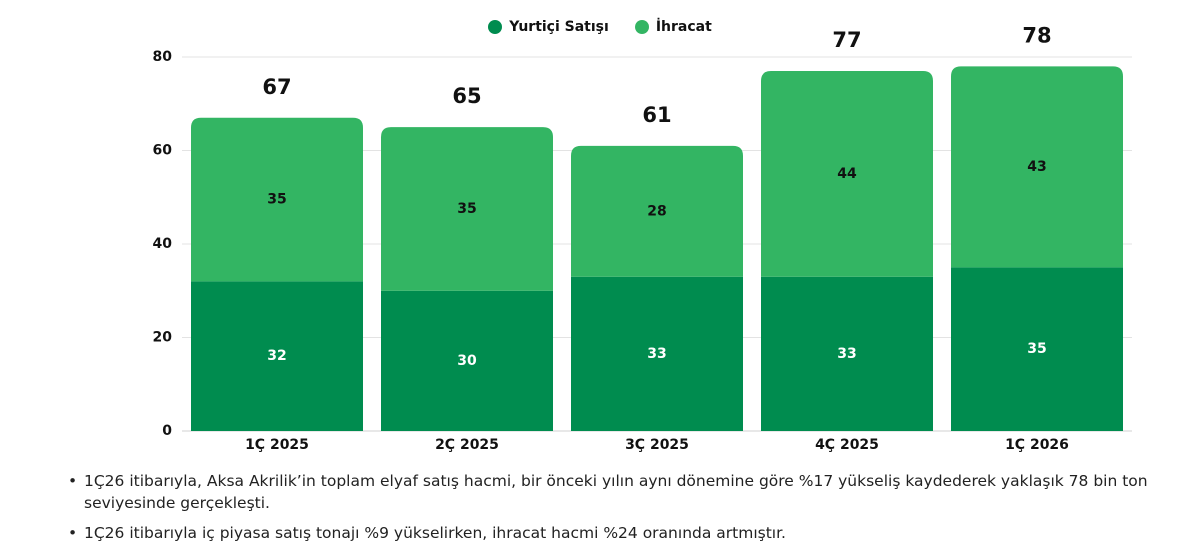 The image size is (1200, 558). Describe the element at coordinates (641, 27) in the screenshot. I see `legend-swatch-export` at that location.